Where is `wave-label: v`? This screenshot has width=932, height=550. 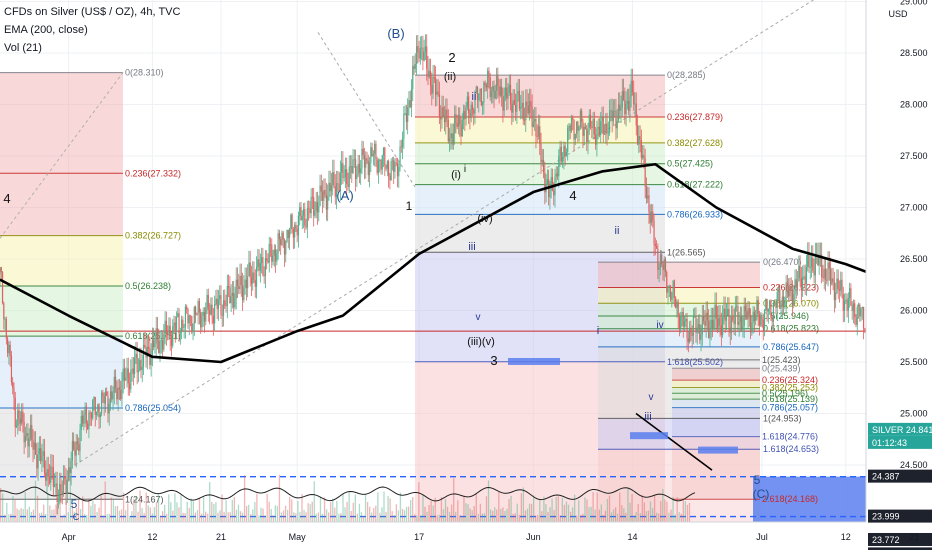 wave-label: v is located at coordinates (651, 397).